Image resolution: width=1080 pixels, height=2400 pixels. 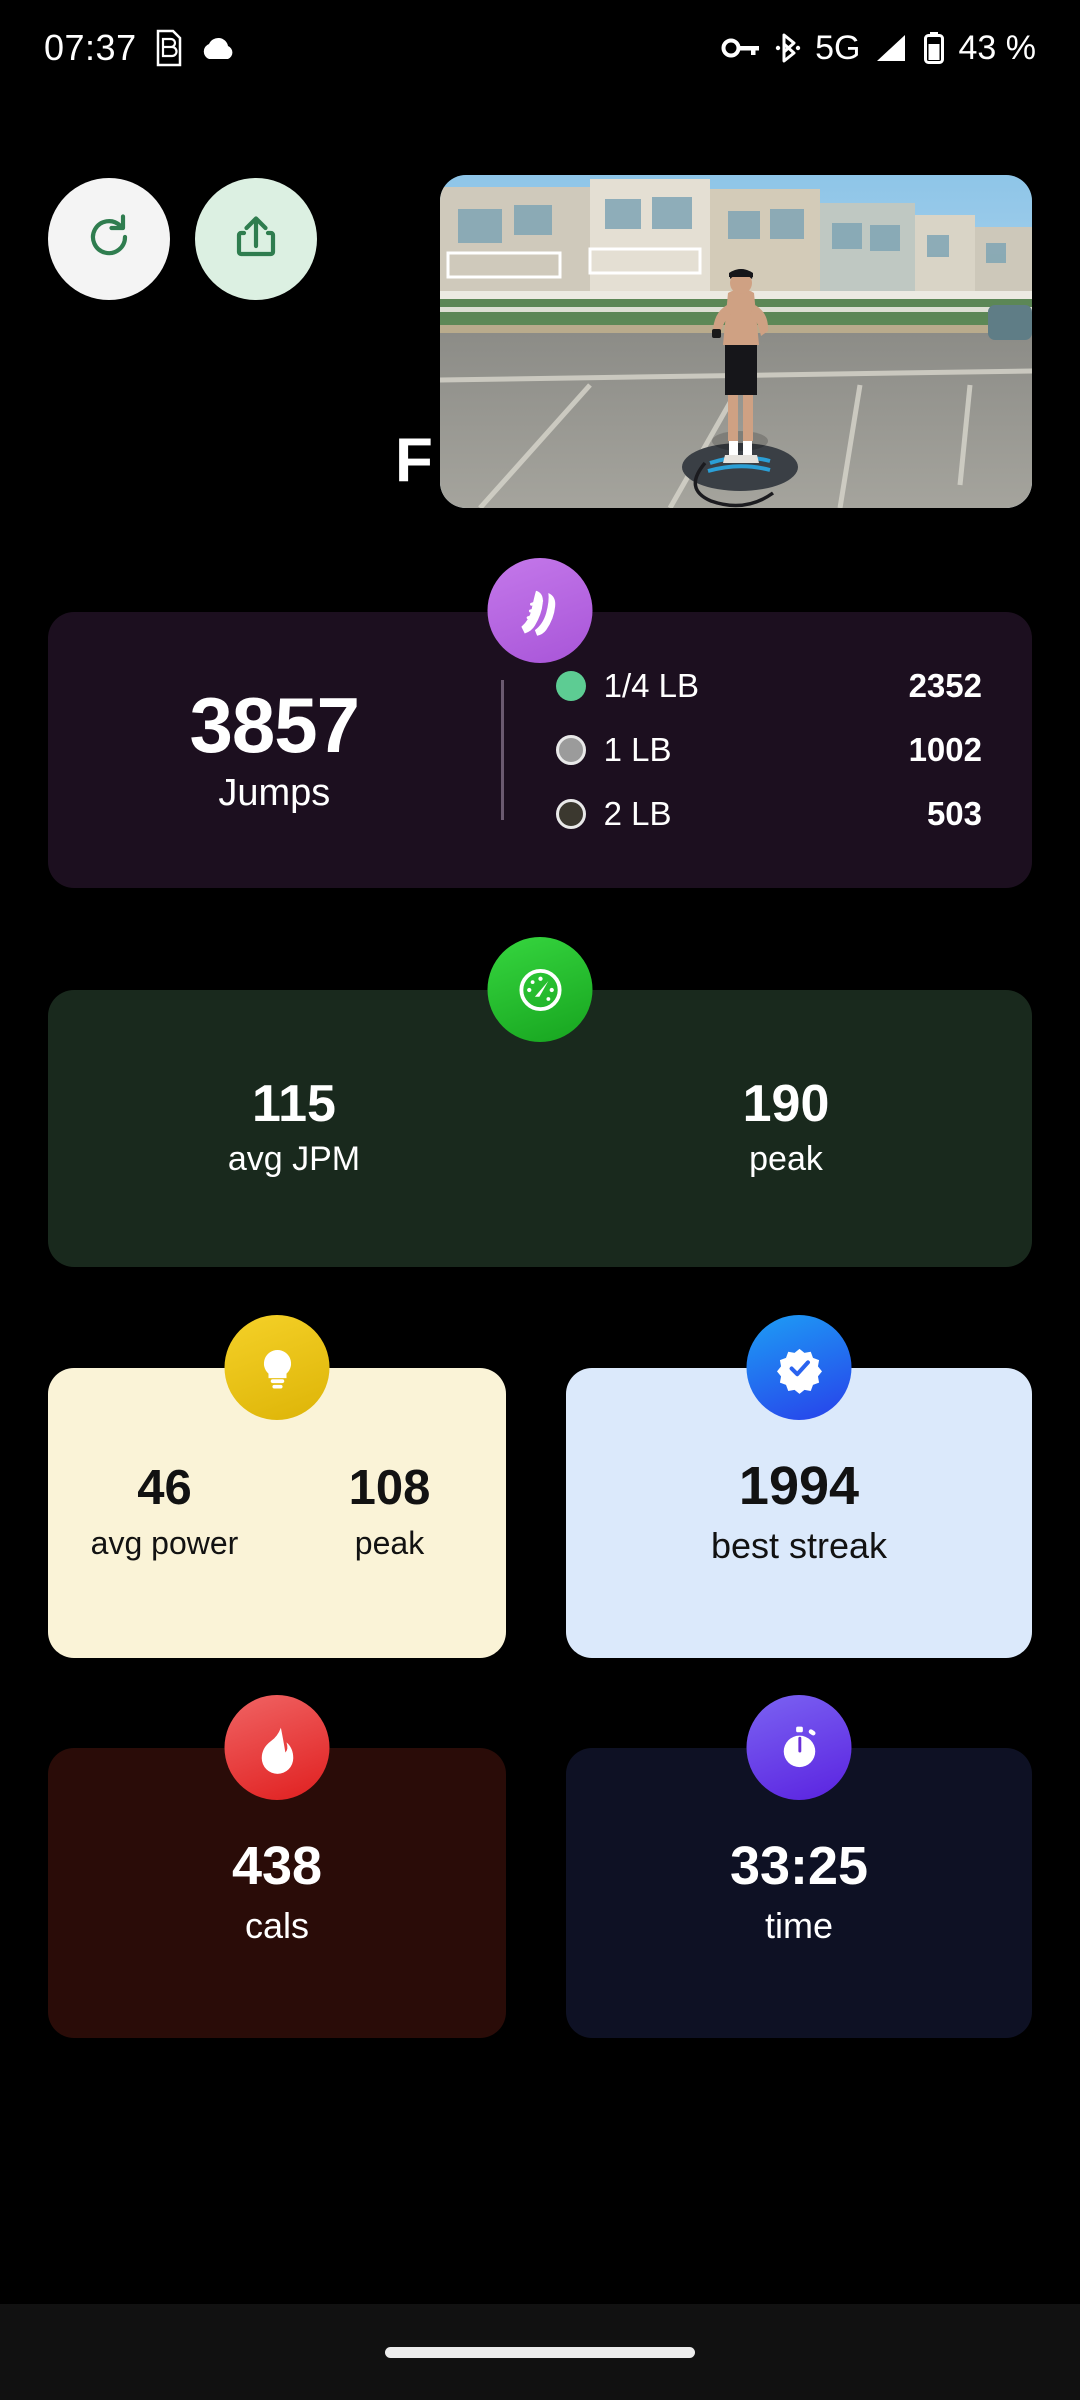 I want to click on power-avg-block: 46 avg power, so click(x=164, y=1513).